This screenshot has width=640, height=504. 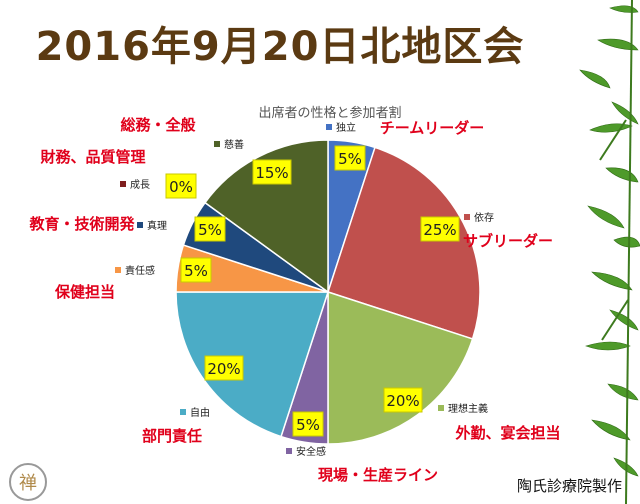 I want to click on pie-slice-慈善, so click(x=266, y=216).